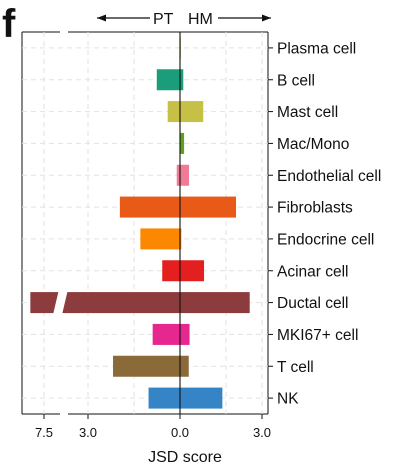 The width and height of the screenshot is (403, 472). Describe the element at coordinates (44, 432) in the screenshot. I see `x-tick-label: 7.5` at that location.